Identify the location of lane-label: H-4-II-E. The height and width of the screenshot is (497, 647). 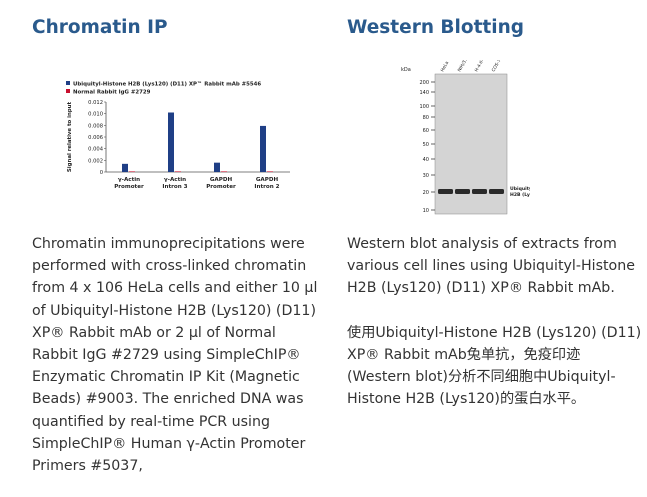
(480, 66).